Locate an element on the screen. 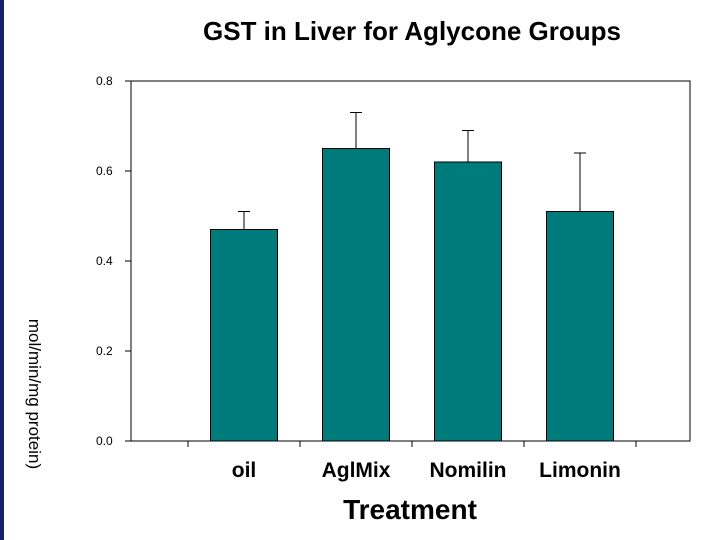  slide-left-rule is located at coordinates (2, 270).